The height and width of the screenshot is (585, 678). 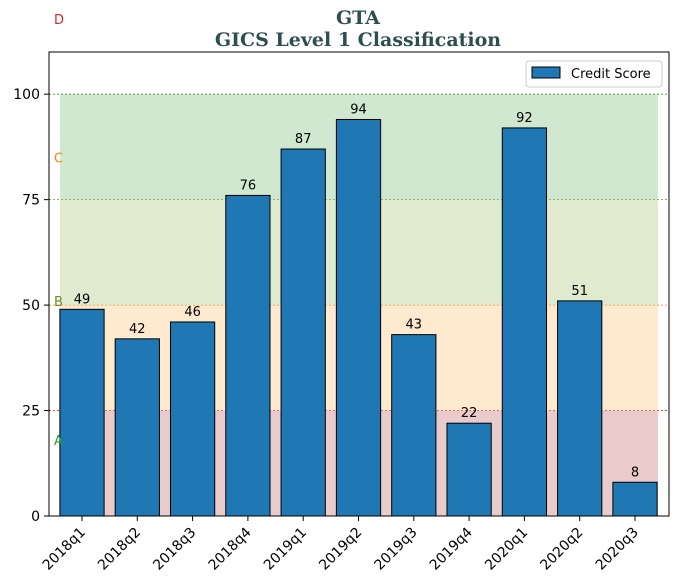 I want to click on x-tick-label: 2019q2, so click(x=340, y=549).